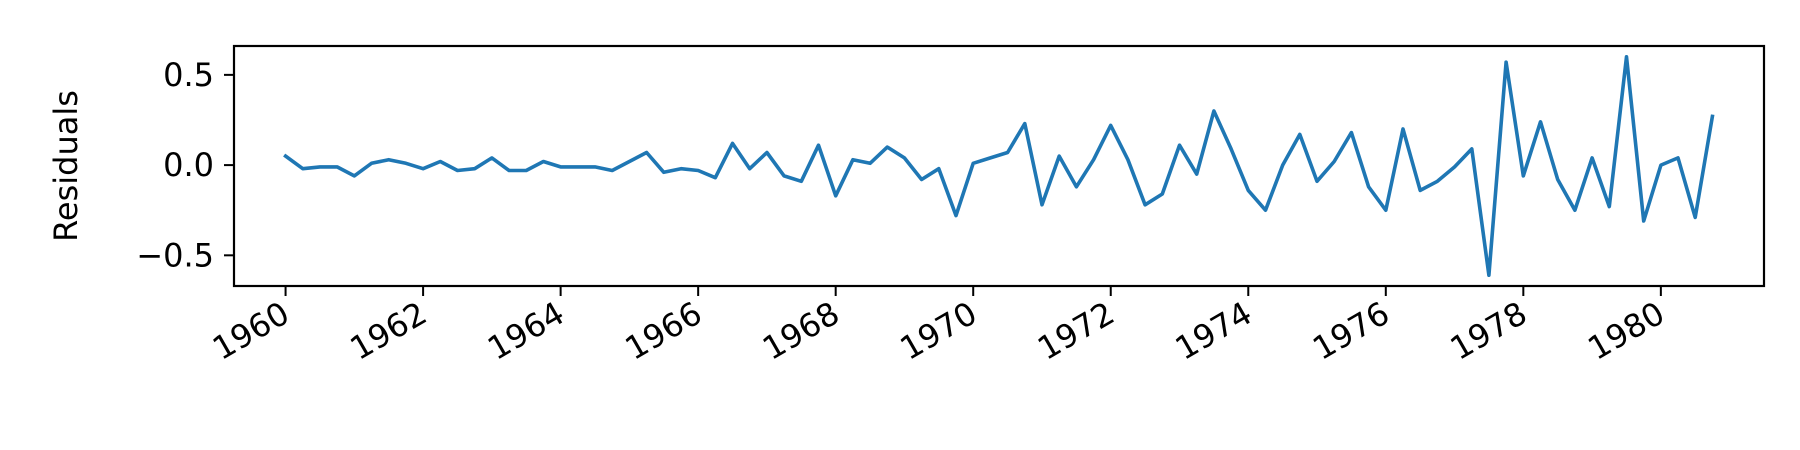 Image resolution: width=1800 pixels, height=450 pixels. What do you see at coordinates (175, 255) in the screenshot?
I see `y-tick-label: −0.5` at bounding box center [175, 255].